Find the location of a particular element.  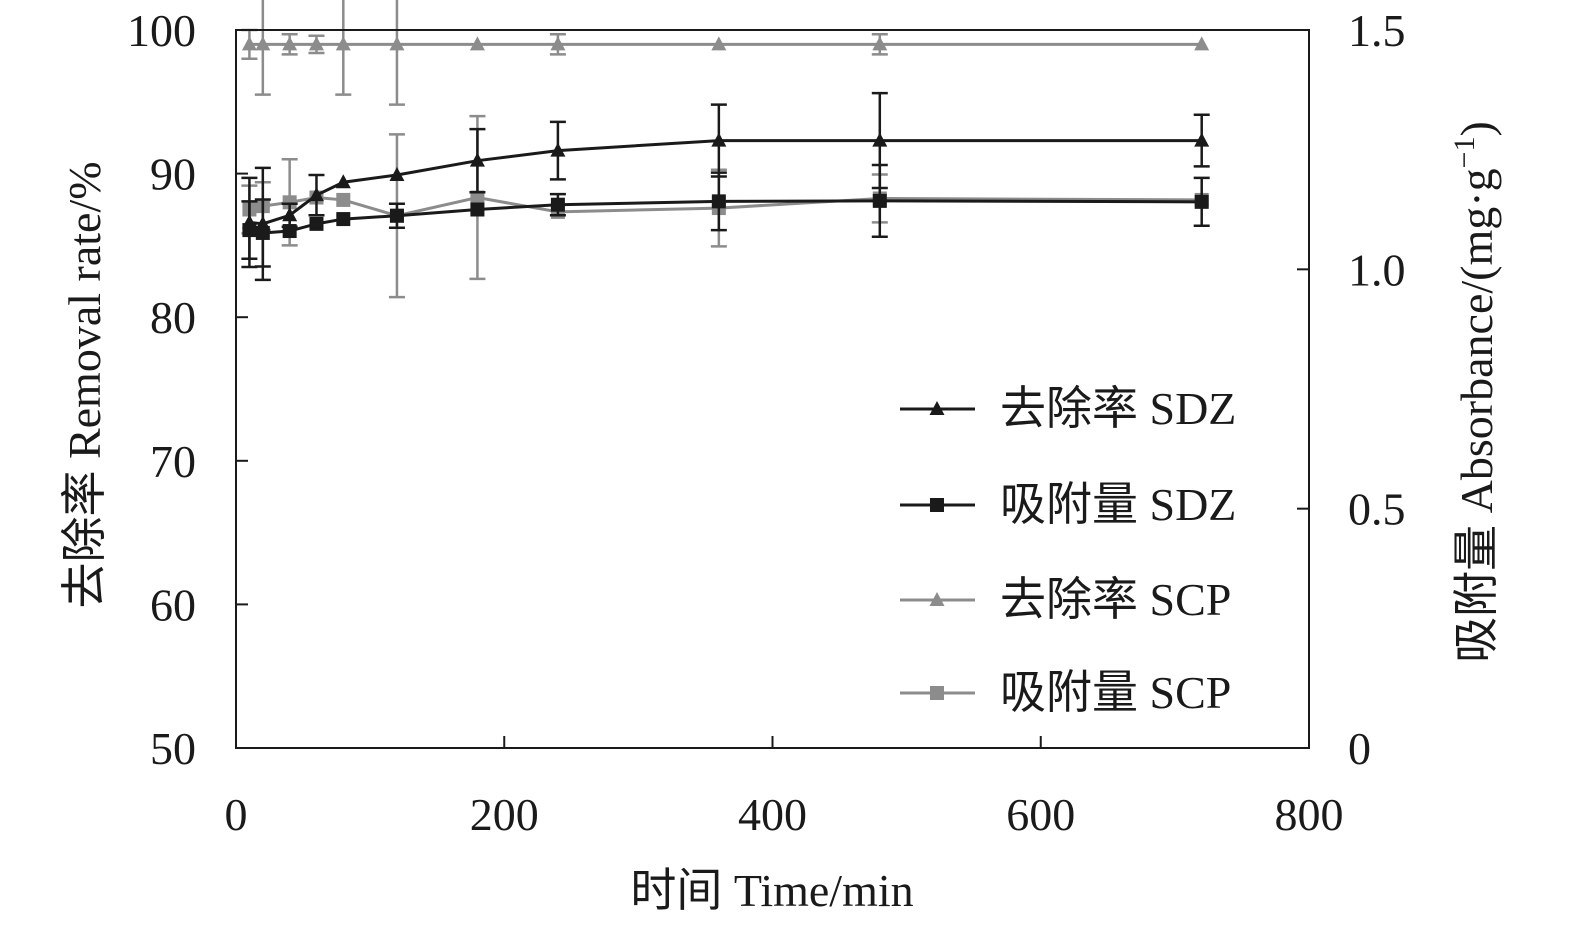

legend-item-adsorption-sdz: 吸附量 SDZ is located at coordinates (1068, 504).